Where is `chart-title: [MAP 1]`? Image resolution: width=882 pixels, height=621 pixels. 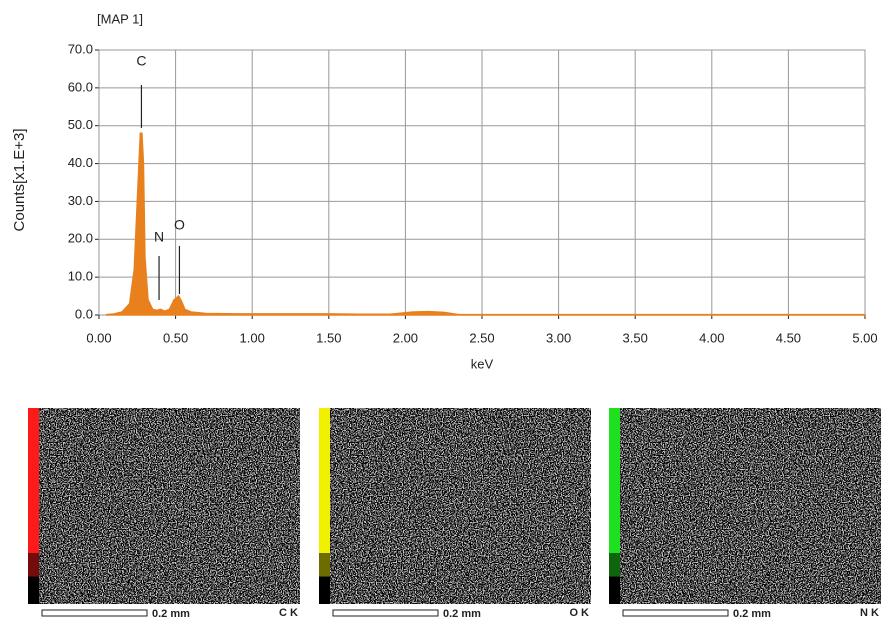 chart-title: [MAP 1] is located at coordinates (120, 18).